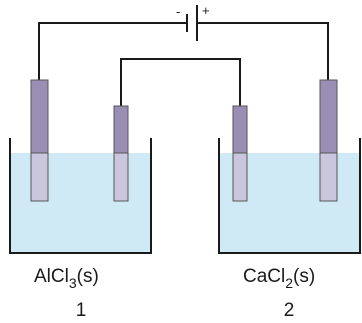  I want to click on cell-1-salt-suffix: (s), so click(88, 276).